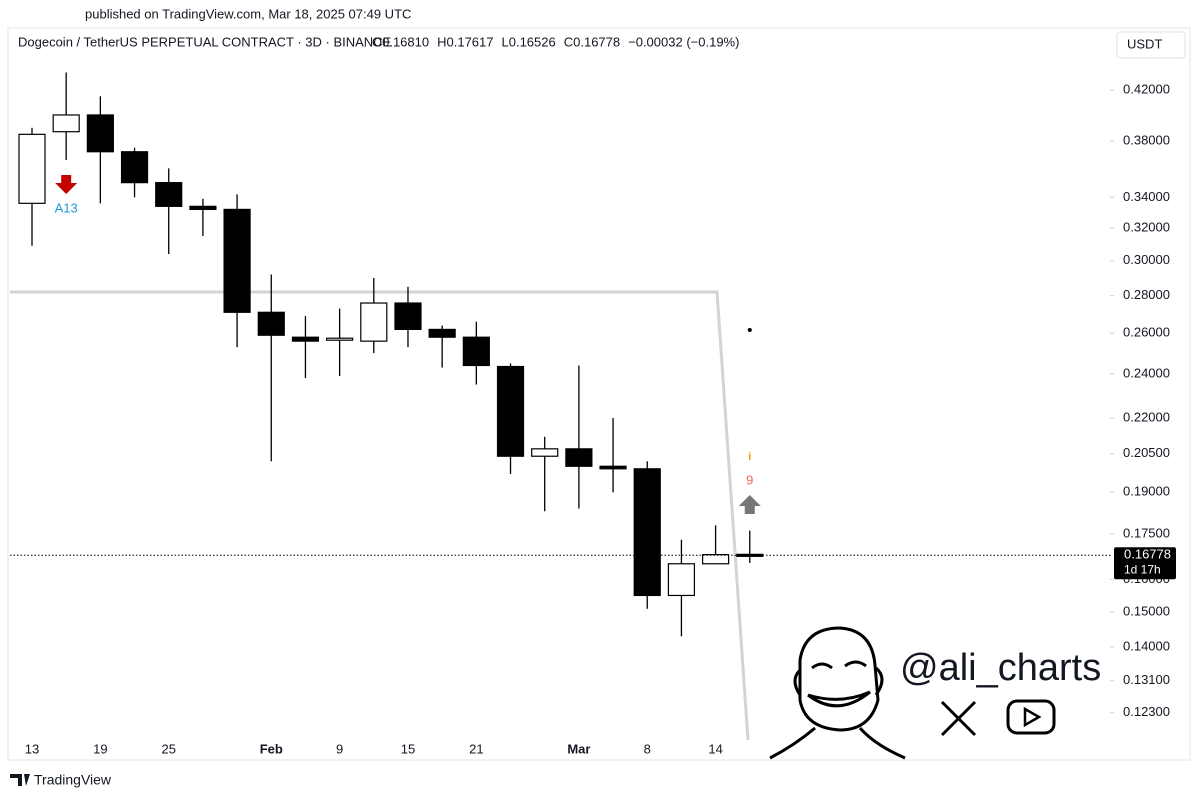 The width and height of the screenshot is (1200, 803). What do you see at coordinates (837, 693) in the screenshot?
I see `meme-face` at bounding box center [837, 693].